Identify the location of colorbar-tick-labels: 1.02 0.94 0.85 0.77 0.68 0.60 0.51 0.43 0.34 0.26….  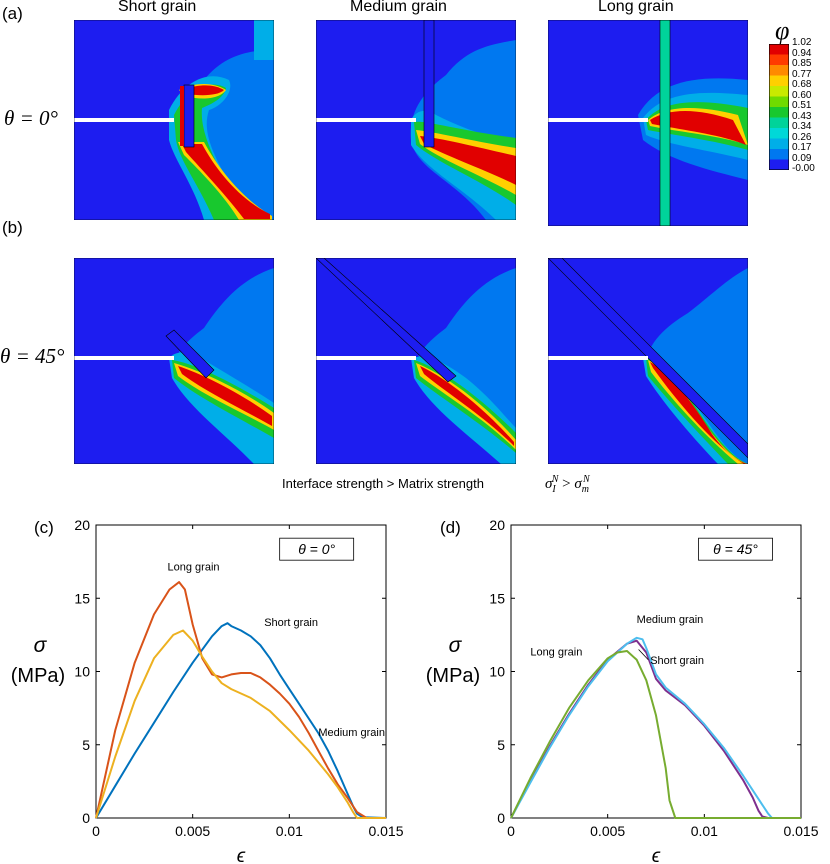
(811, 108).